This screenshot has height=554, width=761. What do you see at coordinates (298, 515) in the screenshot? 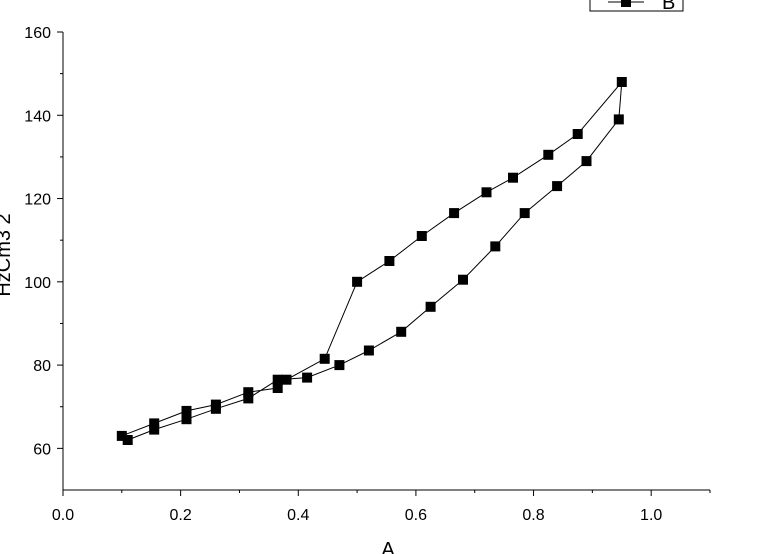
I see `x-tick-label: 0.4` at bounding box center [298, 515].